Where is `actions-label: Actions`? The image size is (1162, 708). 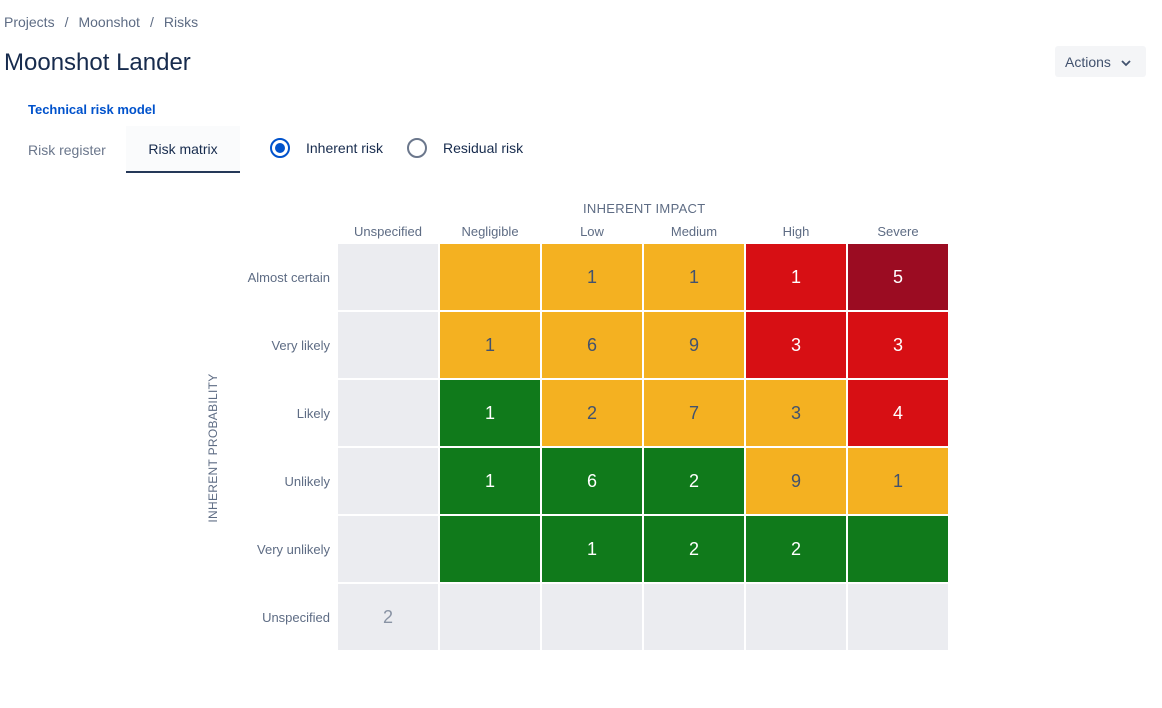 actions-label: Actions is located at coordinates (1088, 61).